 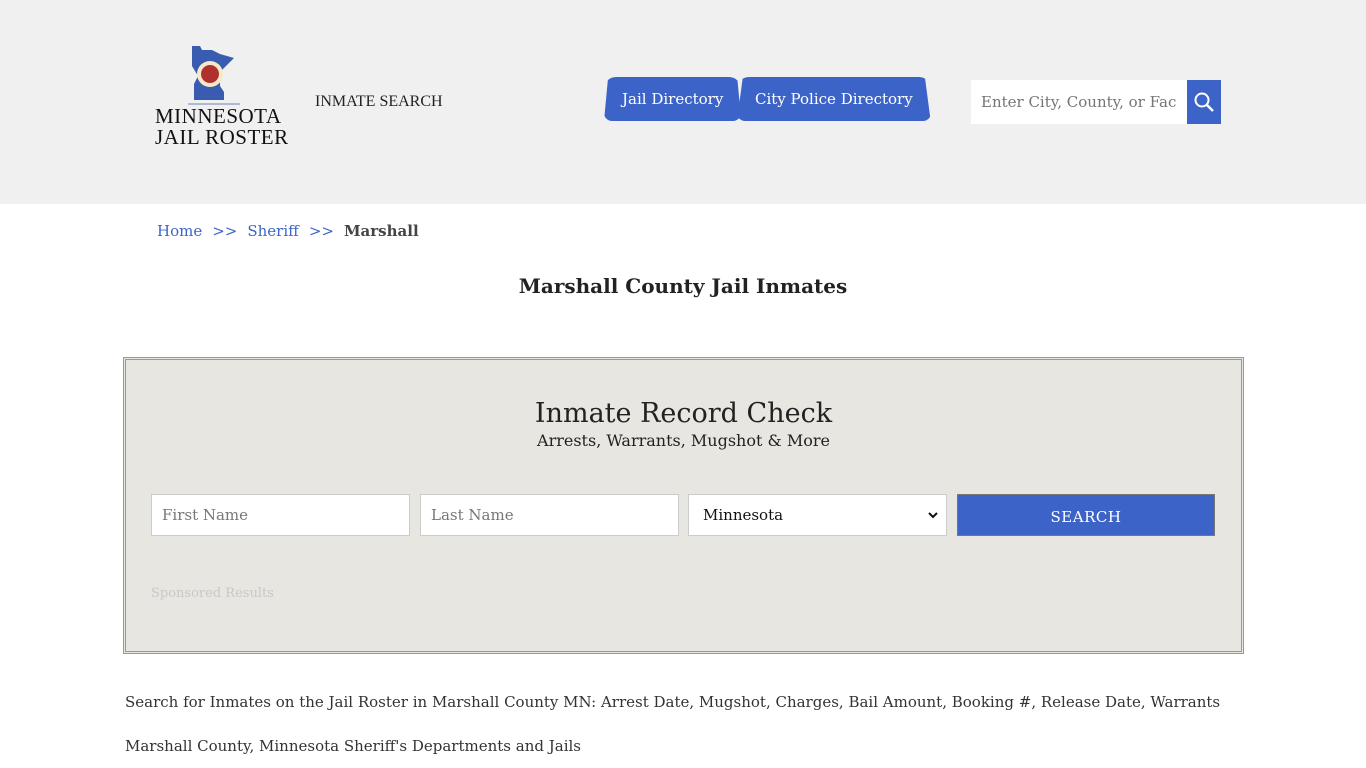 I want to click on tab-city-police-directory: City Police Directory, so click(x=834, y=99).